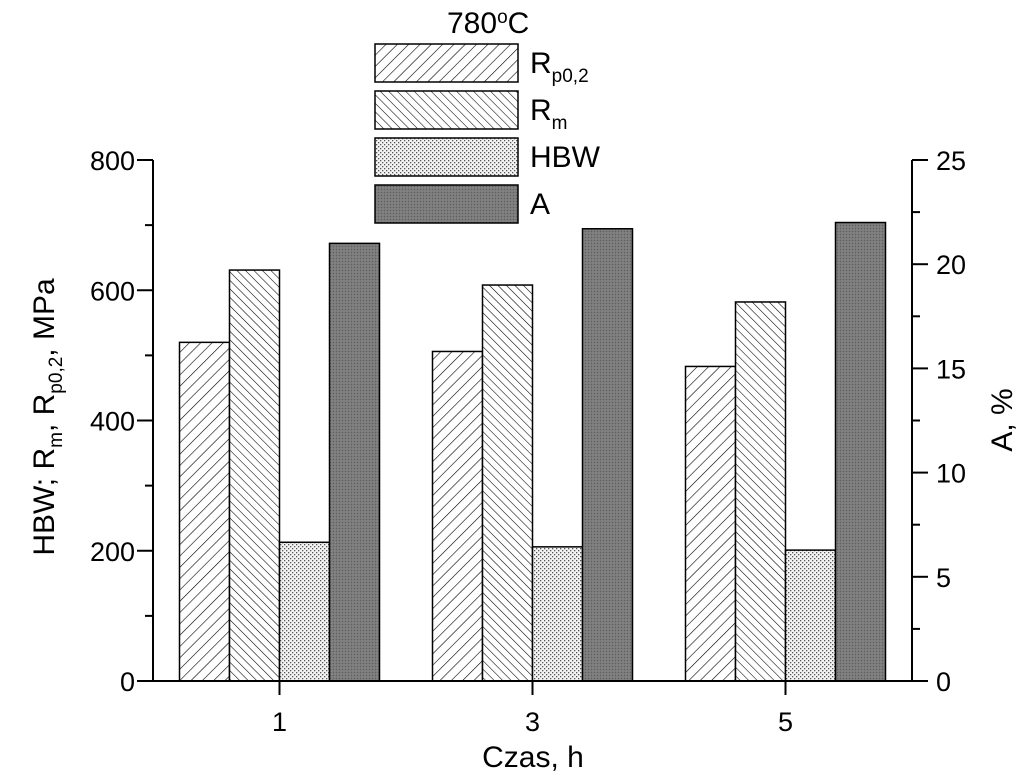  Describe the element at coordinates (533, 757) in the screenshot. I see `x-axis-title: Czas, h` at that location.